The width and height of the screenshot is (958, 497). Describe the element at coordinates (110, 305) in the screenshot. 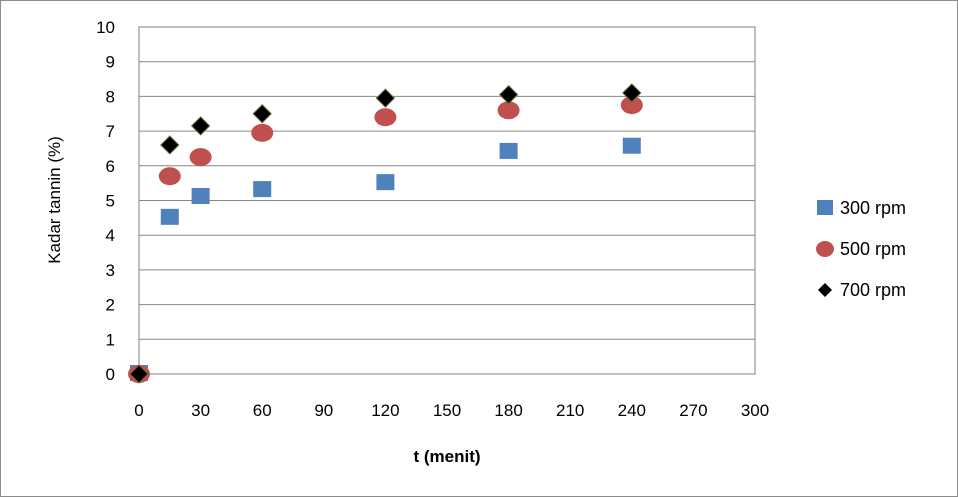

I see `y-tick-label: 2` at that location.